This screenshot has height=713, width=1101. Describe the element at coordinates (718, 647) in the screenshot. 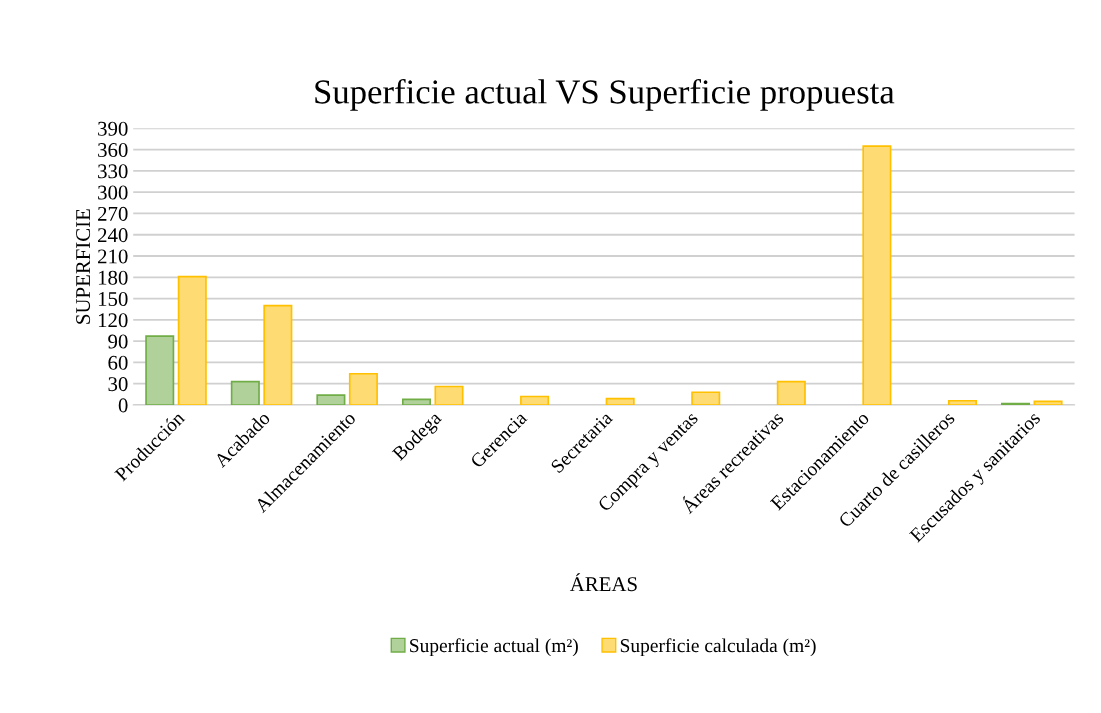

I see `legend-label: Superficie calculada (m²)` at that location.